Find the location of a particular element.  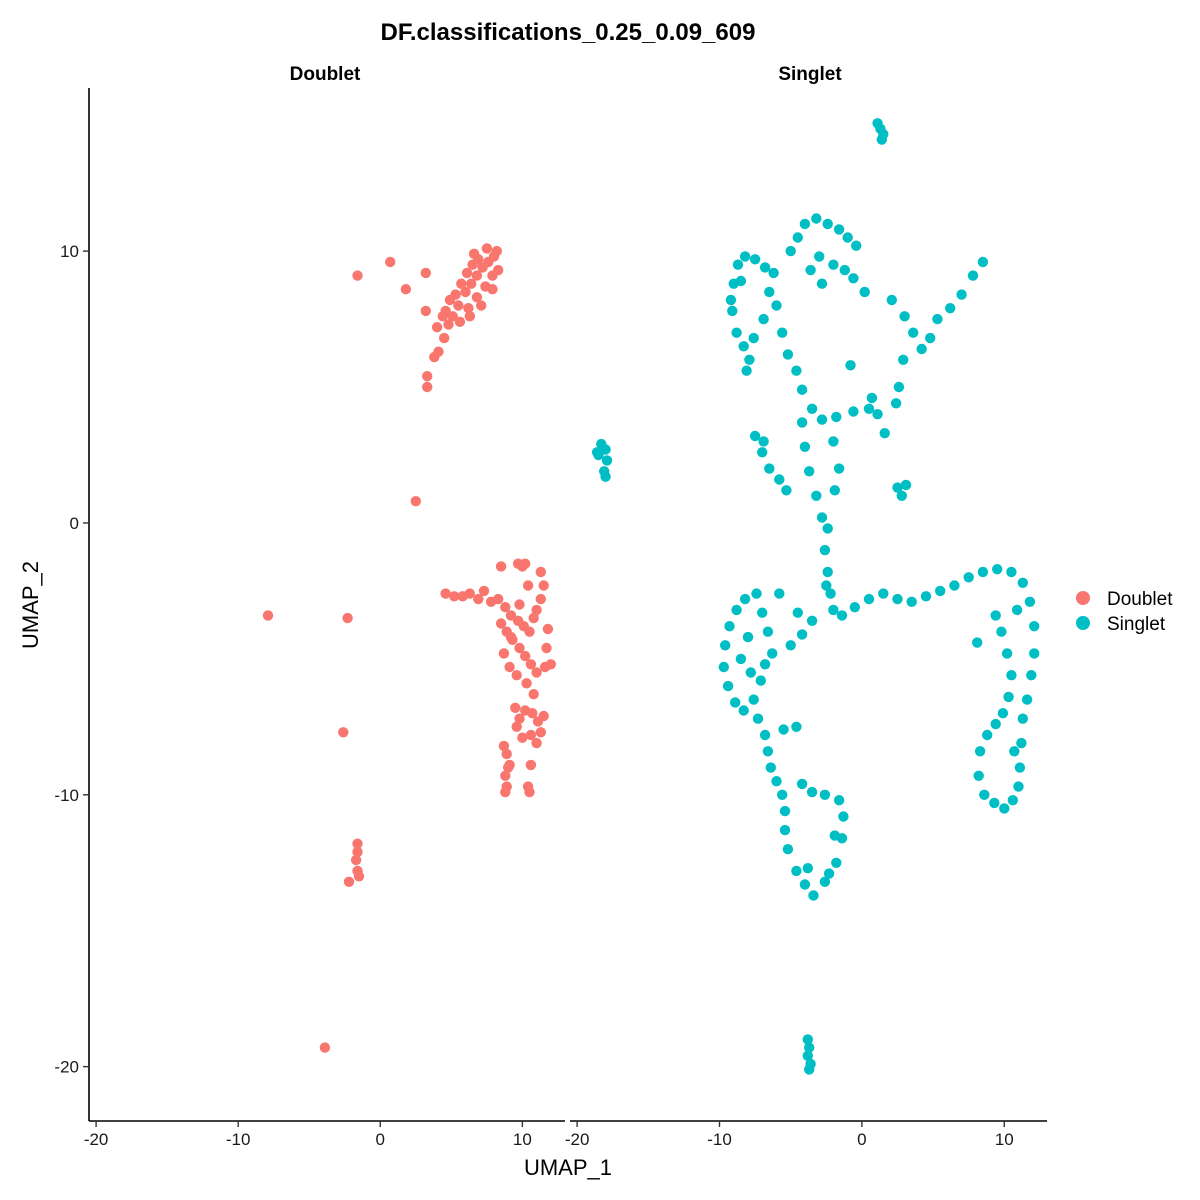

y-axis-title: UMAP_2 is located at coordinates (30, 605).